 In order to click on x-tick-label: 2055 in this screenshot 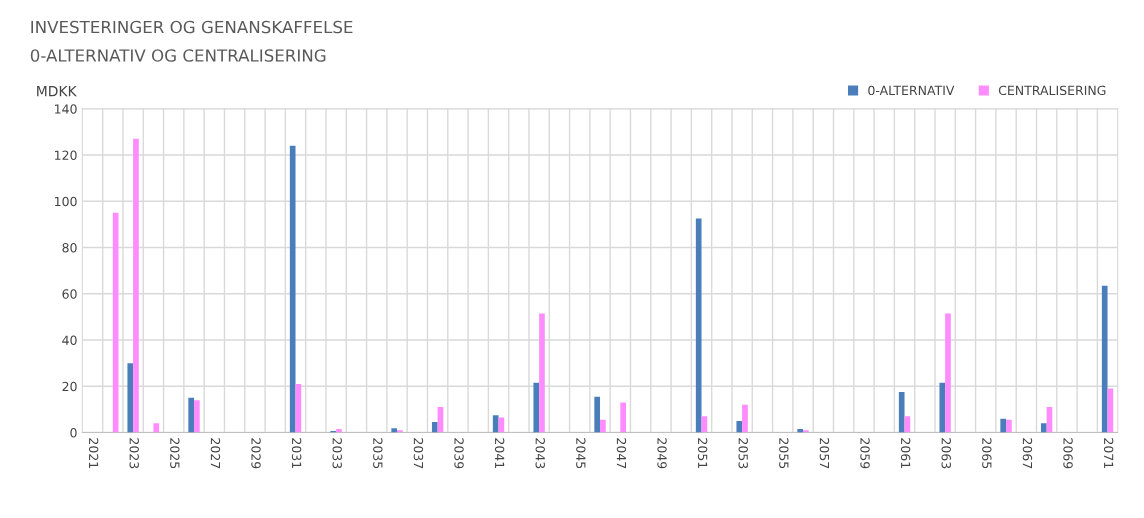, I will do `click(784, 453)`.